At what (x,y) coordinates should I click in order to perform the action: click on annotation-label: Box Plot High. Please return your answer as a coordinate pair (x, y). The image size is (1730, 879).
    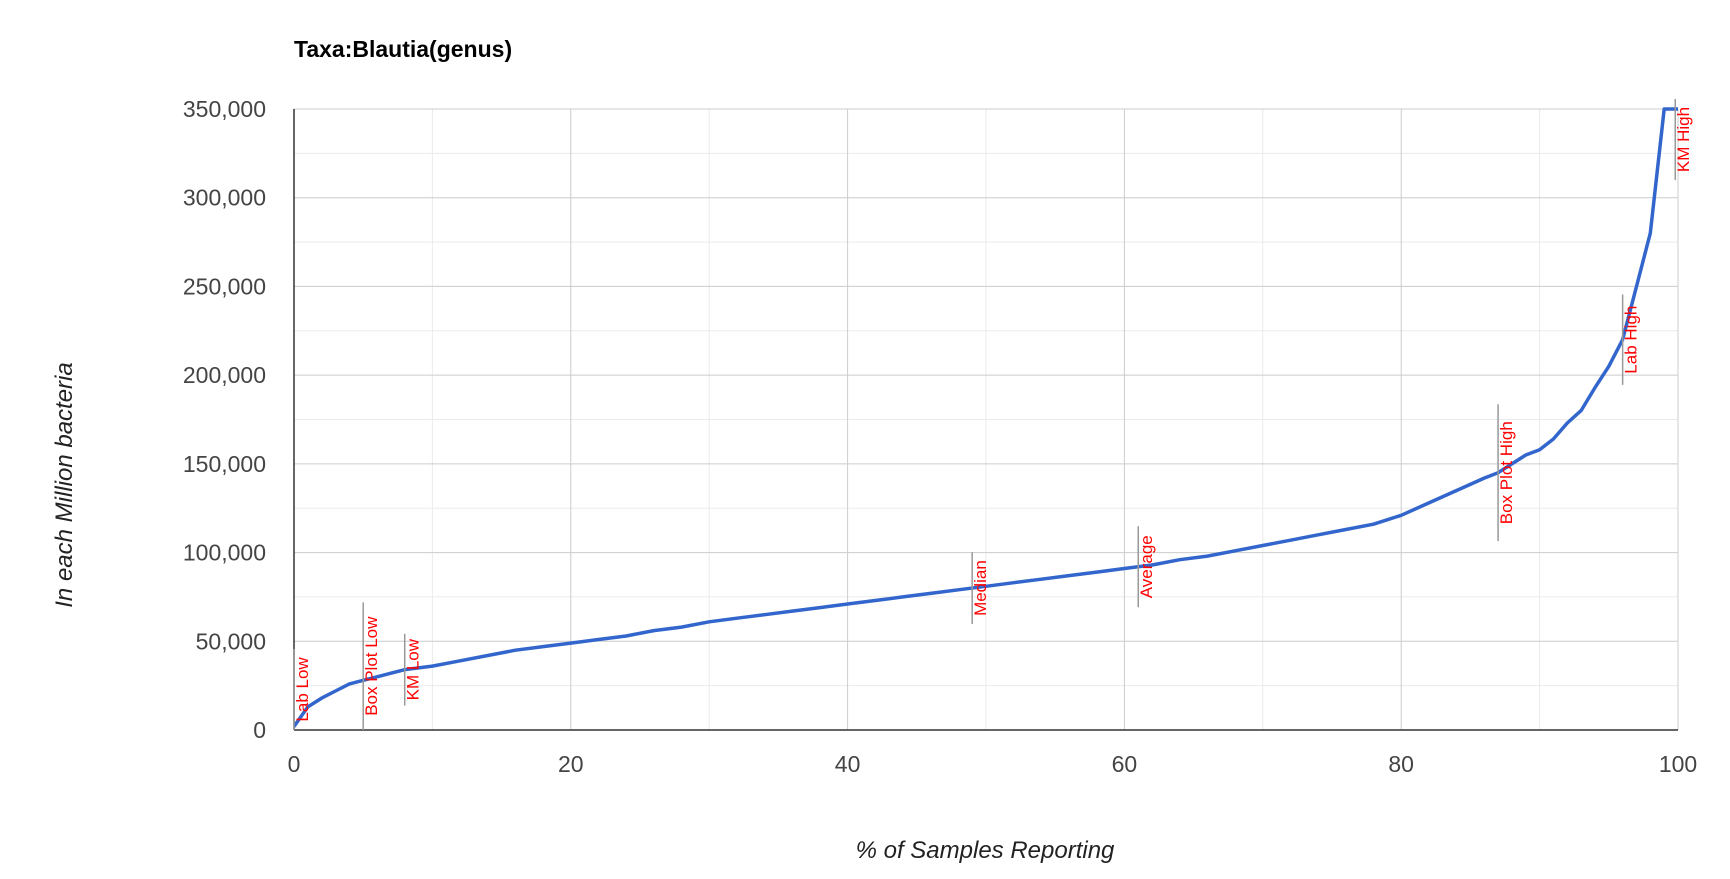
    Looking at the image, I should click on (1506, 472).